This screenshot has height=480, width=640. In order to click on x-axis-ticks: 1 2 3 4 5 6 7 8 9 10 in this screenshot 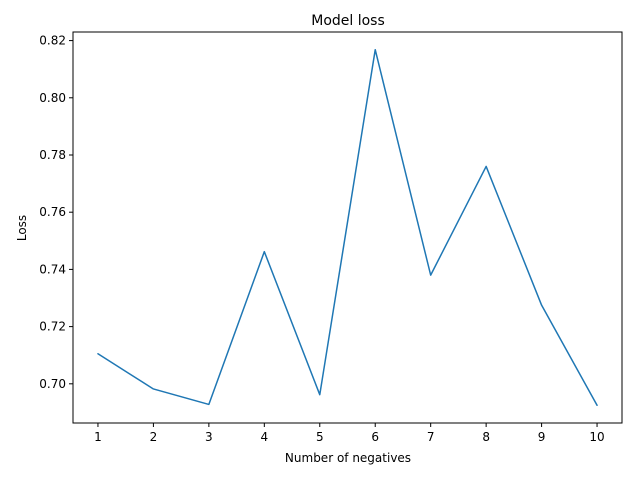, I will do `click(349, 433)`.